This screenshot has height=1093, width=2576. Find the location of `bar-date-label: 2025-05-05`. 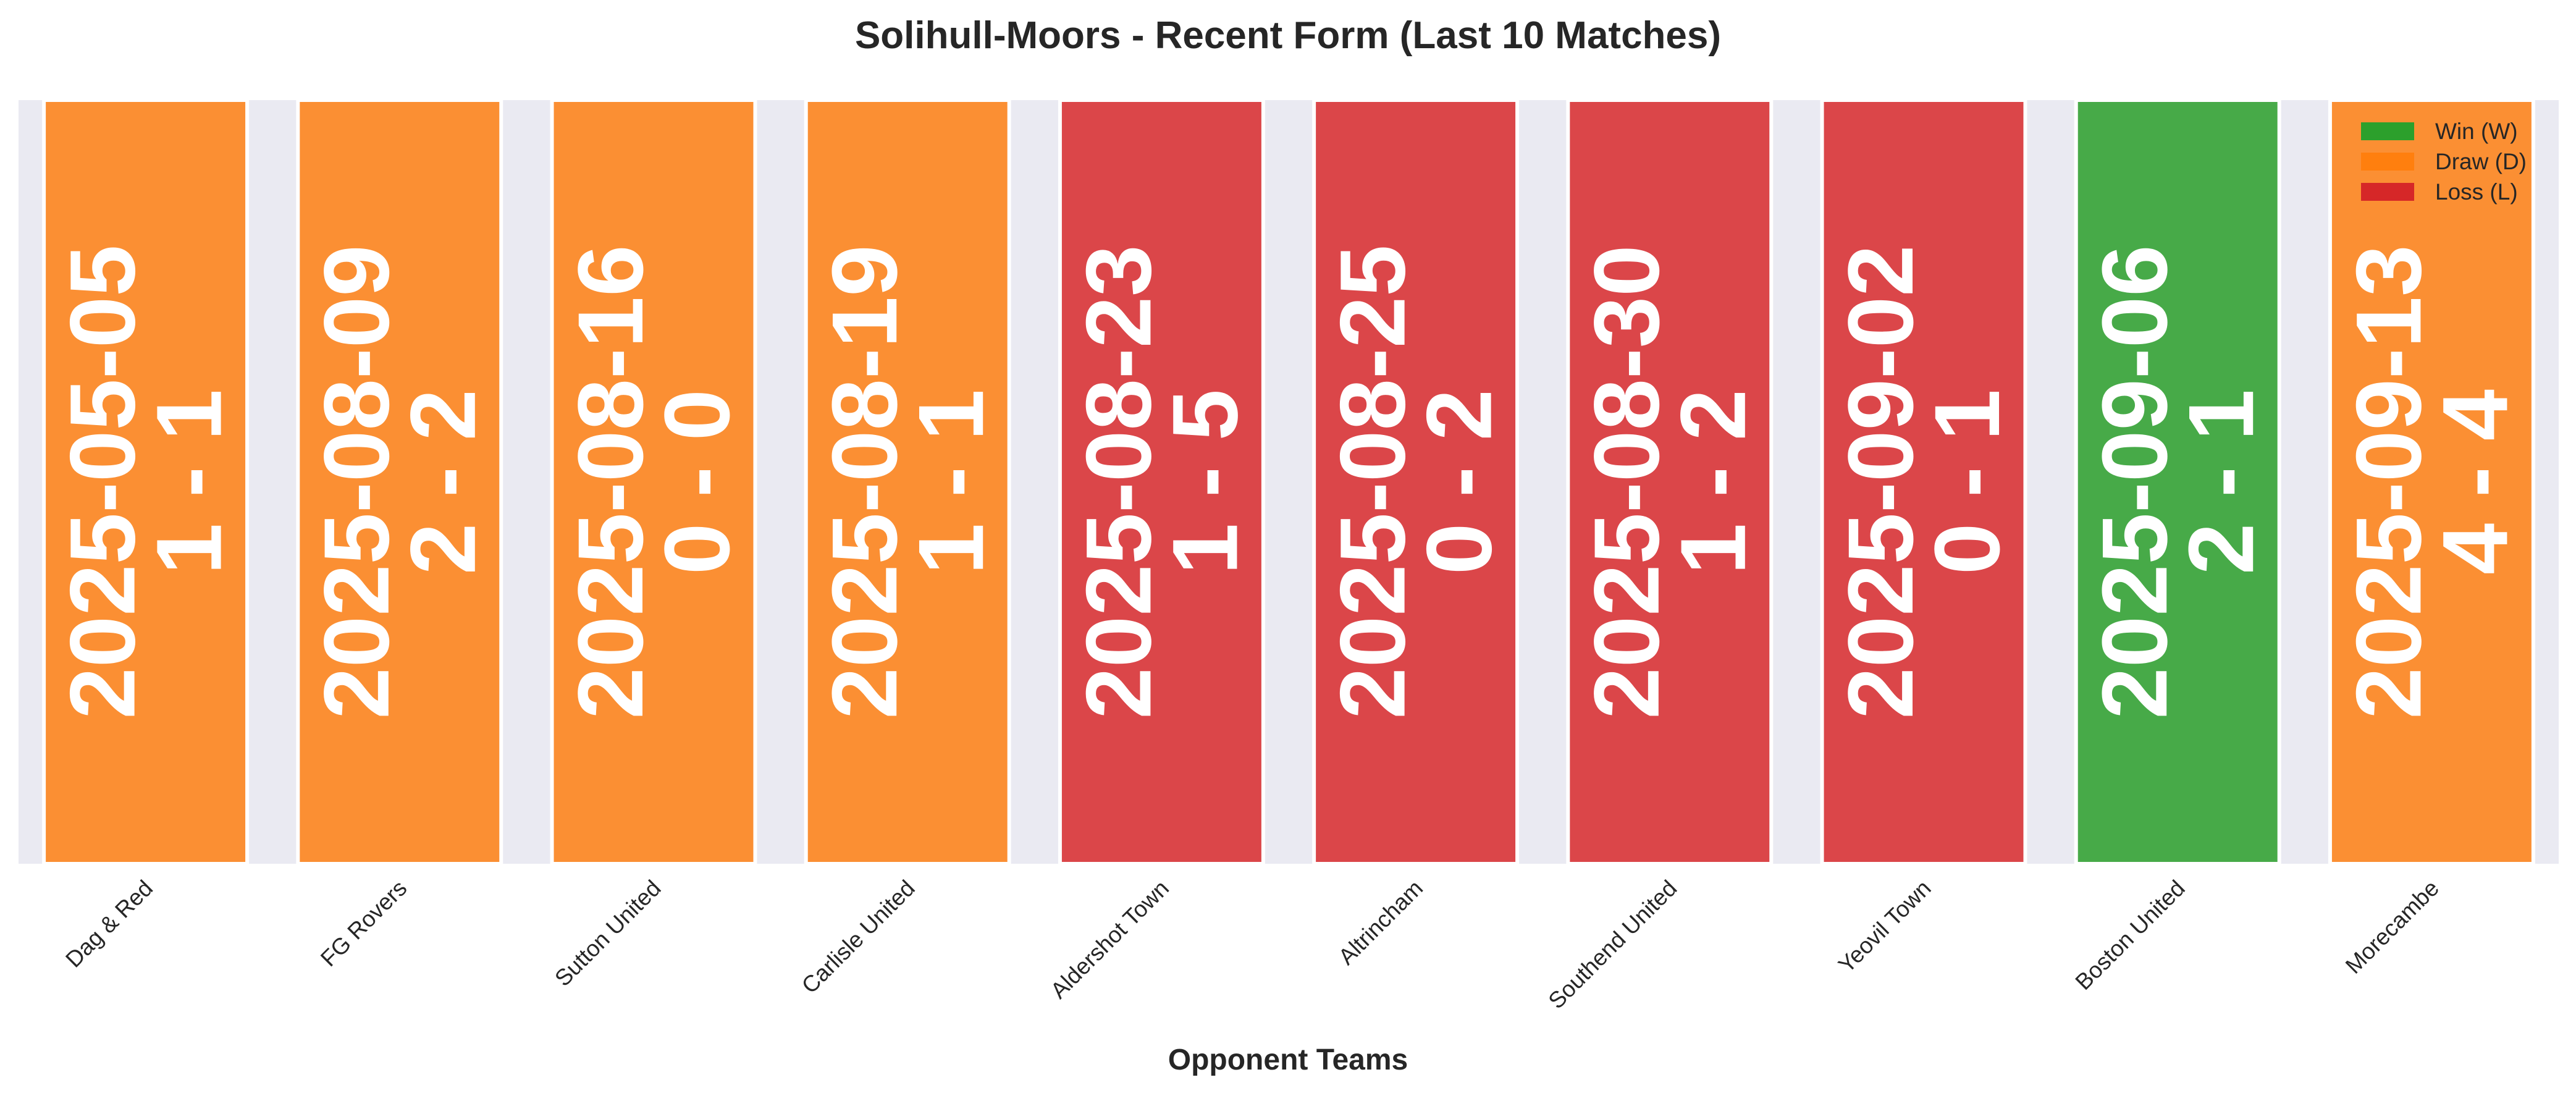

bar-date-label: 2025-05-05 is located at coordinates (102, 482).